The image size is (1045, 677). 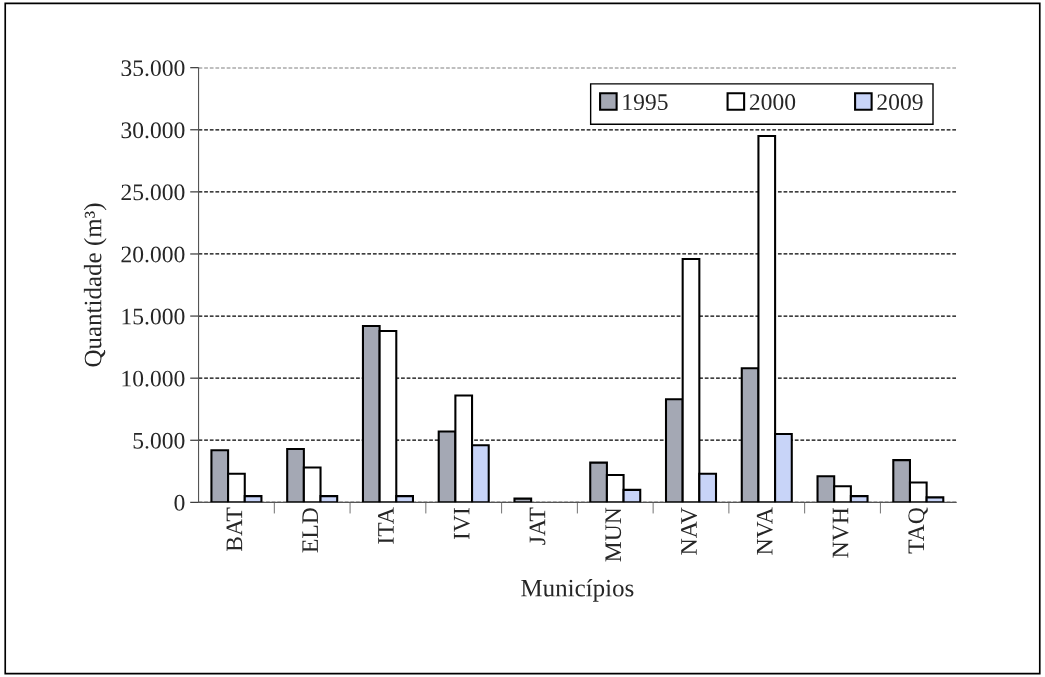 I want to click on x-tick-label: ITA, so click(x=386, y=525).